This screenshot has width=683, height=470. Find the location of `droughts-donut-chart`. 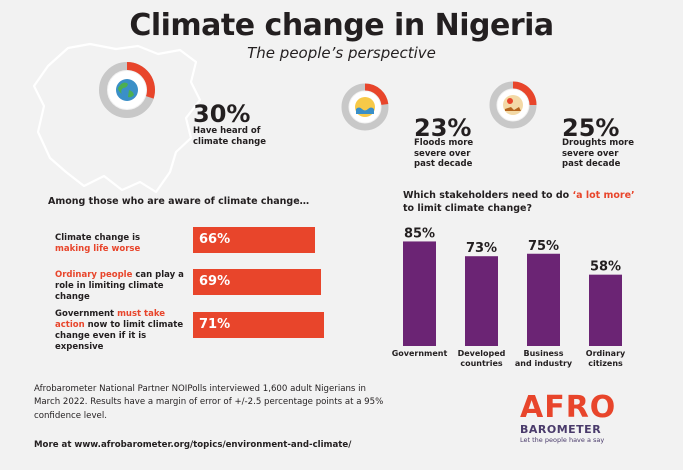

droughts-donut-chart is located at coordinates (513, 105).